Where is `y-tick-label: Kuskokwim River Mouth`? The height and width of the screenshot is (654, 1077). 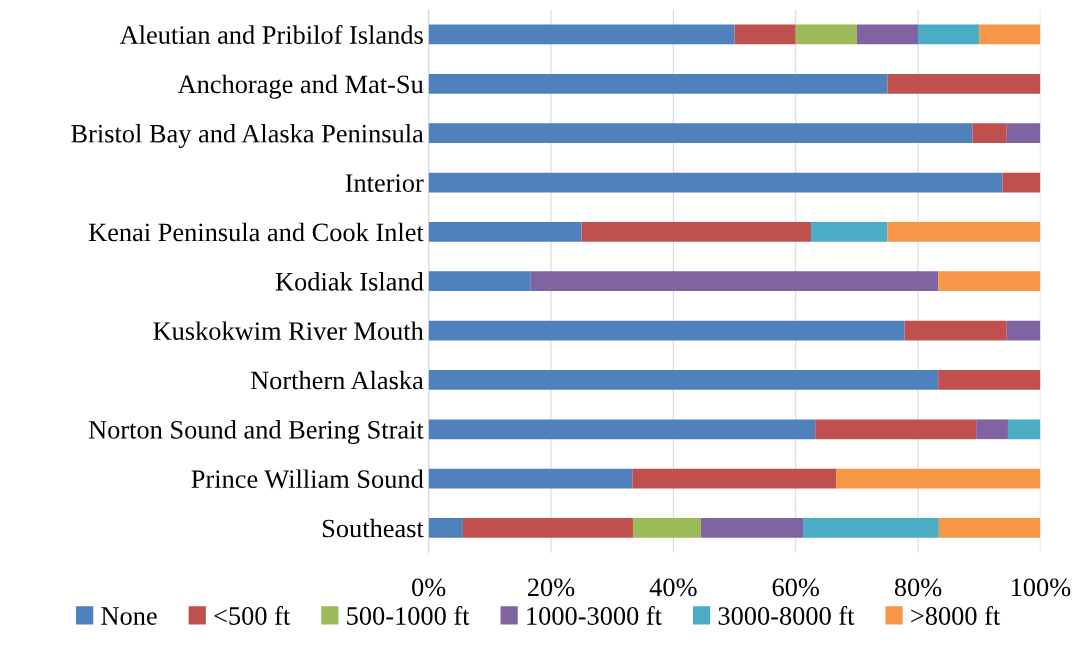
y-tick-label: Kuskokwim River Mouth is located at coordinates (288, 330).